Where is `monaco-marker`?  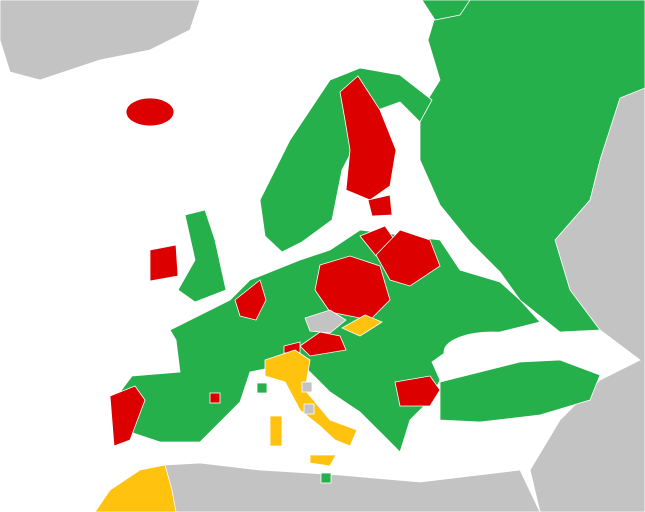 monaco-marker is located at coordinates (262, 388).